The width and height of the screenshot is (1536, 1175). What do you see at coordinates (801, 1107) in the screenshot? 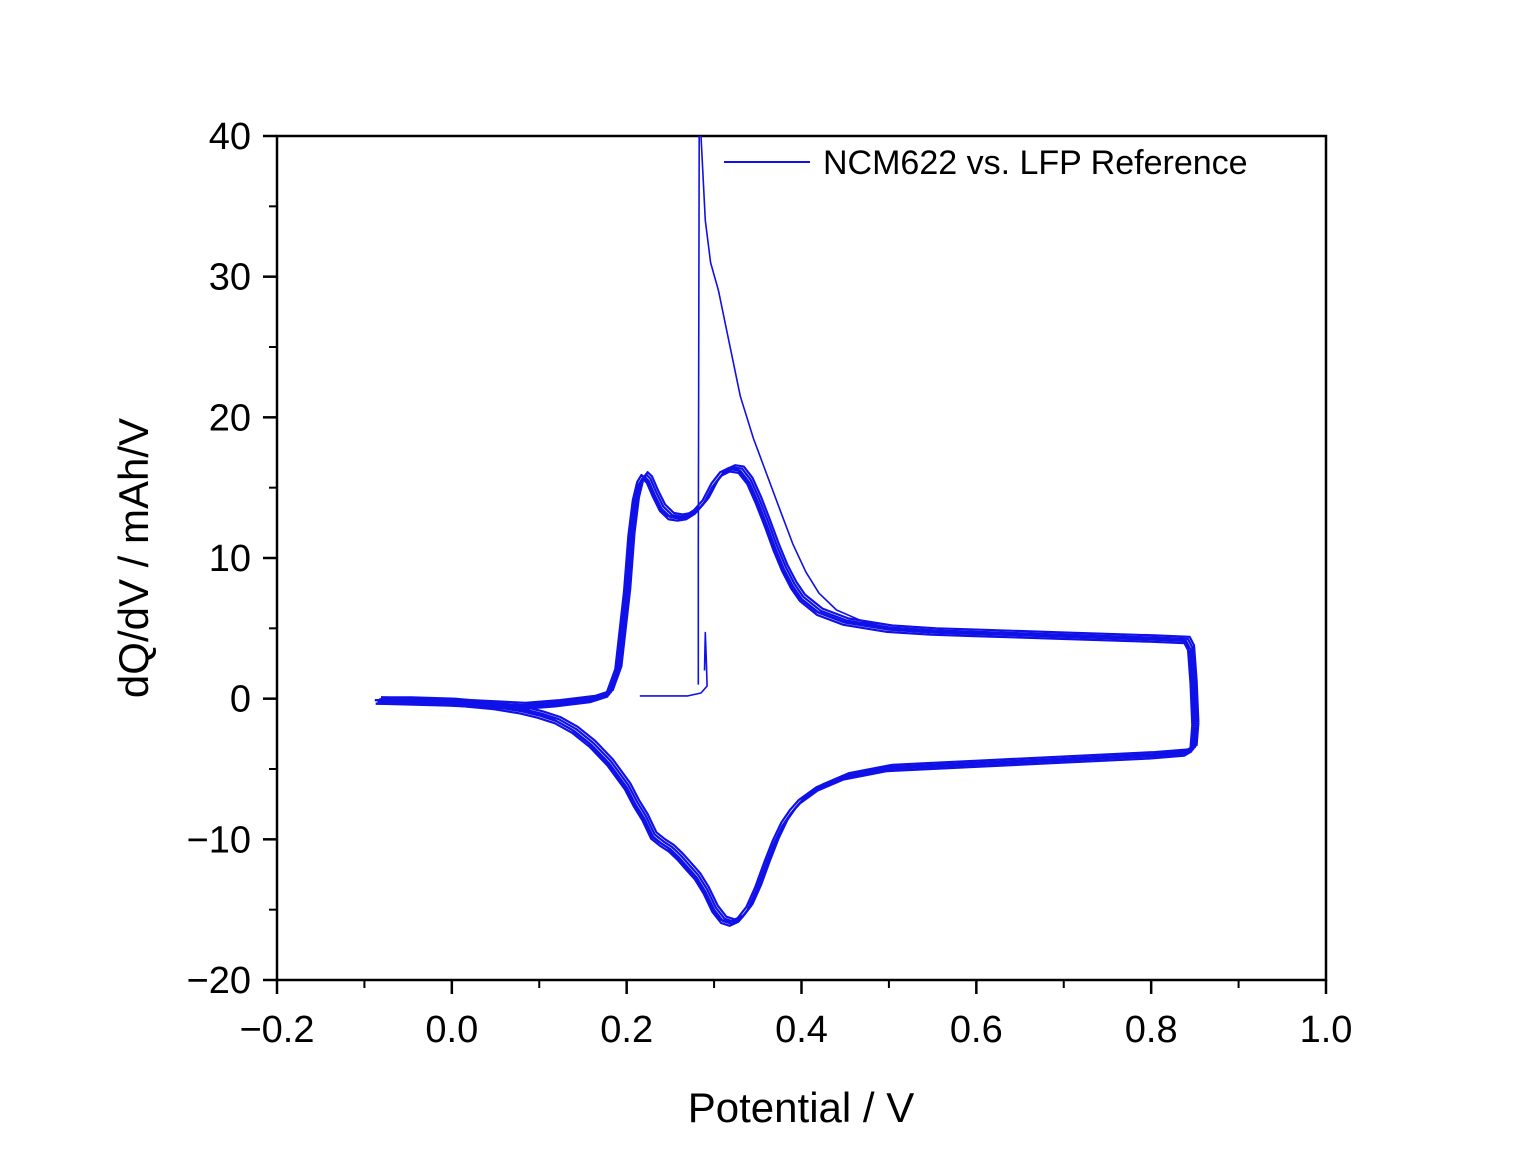
I see `x-axis-title: Potential / V` at bounding box center [801, 1107].